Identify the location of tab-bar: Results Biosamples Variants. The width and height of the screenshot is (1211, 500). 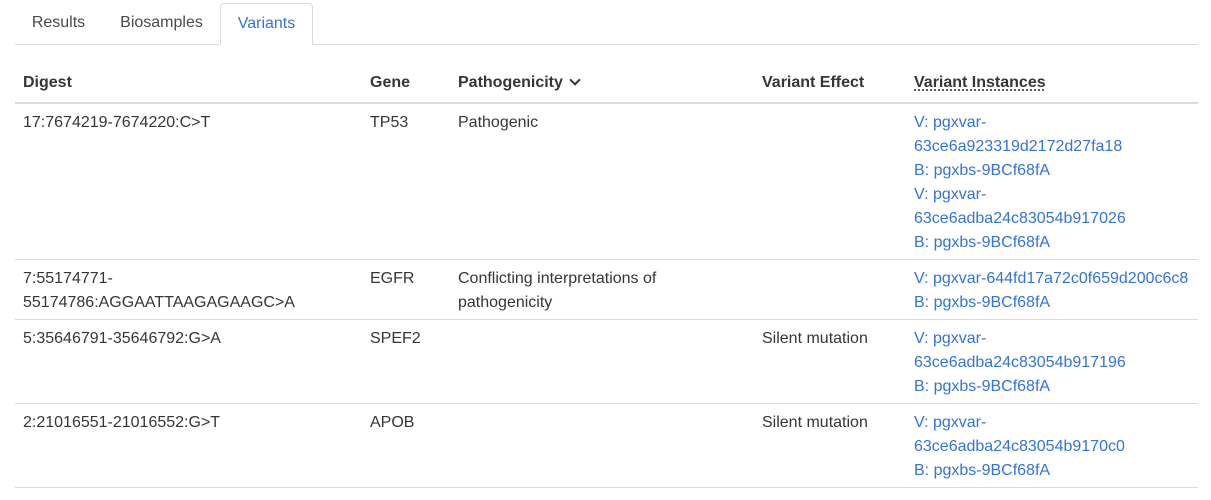
(606, 22).